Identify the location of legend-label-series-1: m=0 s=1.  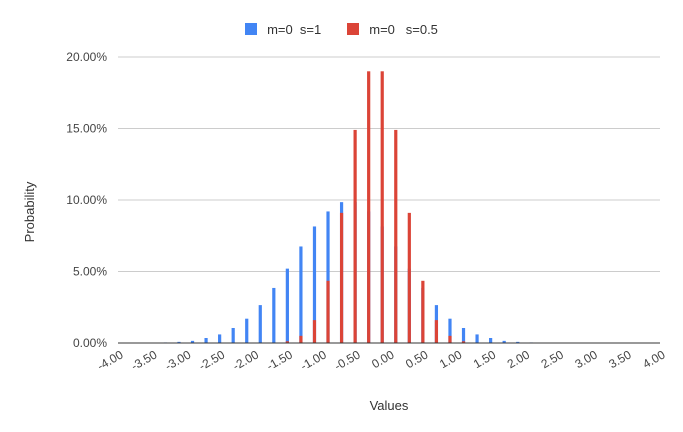
(294, 29).